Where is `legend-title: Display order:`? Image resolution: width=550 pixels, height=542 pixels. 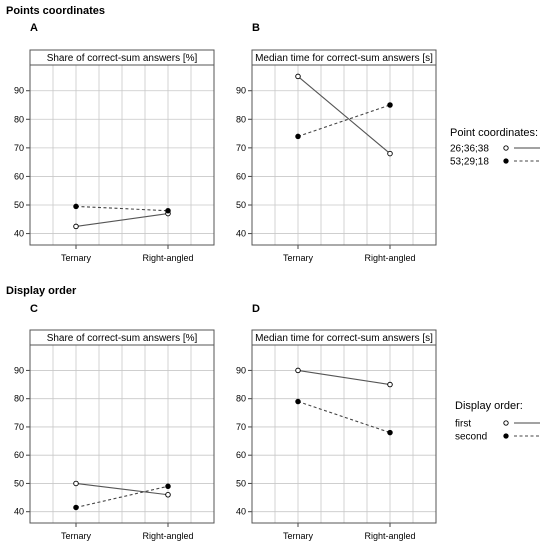
legend-title: Display order: is located at coordinates (489, 406).